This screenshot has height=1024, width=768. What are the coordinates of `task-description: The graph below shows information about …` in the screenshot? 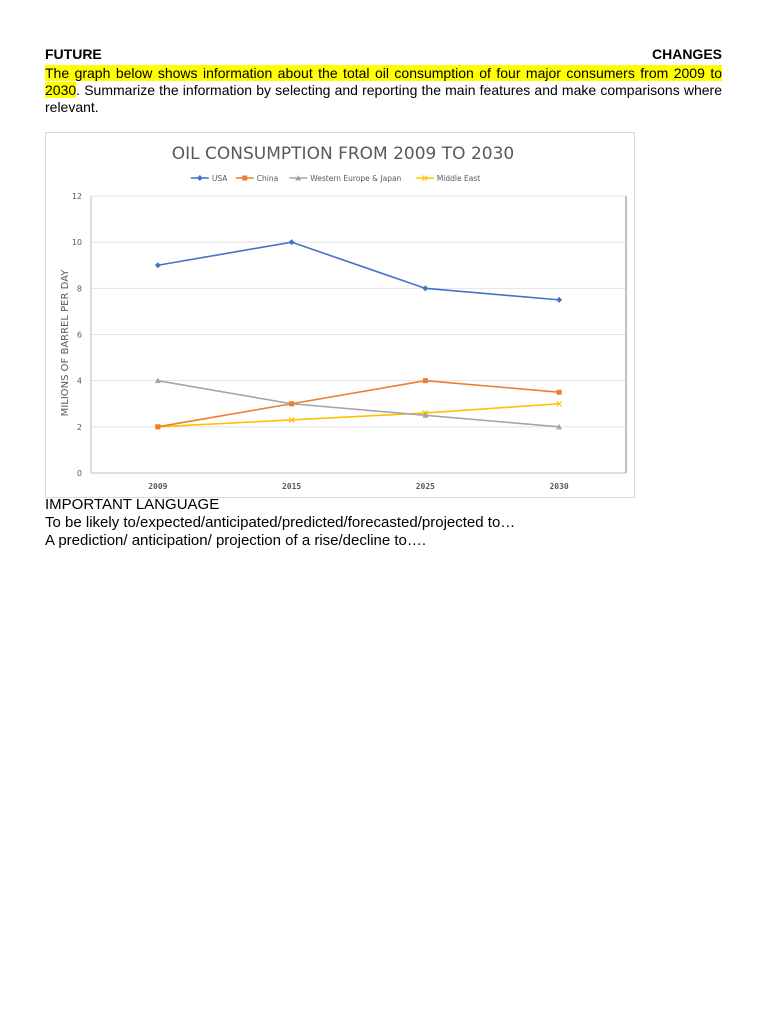 It's located at (383, 90).